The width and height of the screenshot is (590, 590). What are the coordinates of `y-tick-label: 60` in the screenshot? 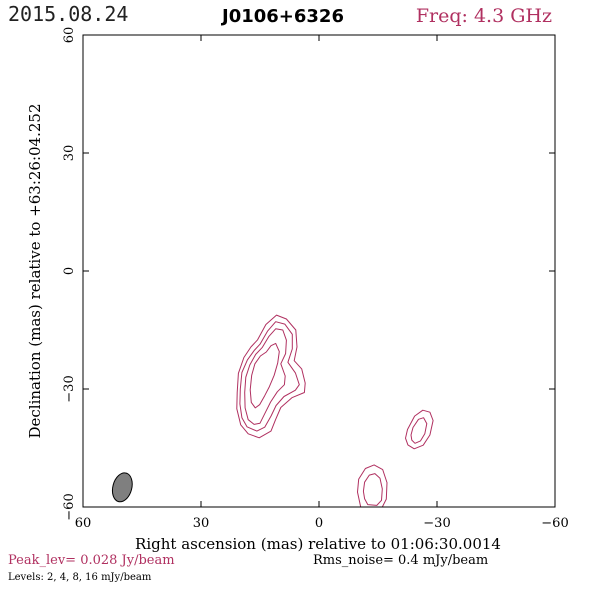 It's located at (69, 35).